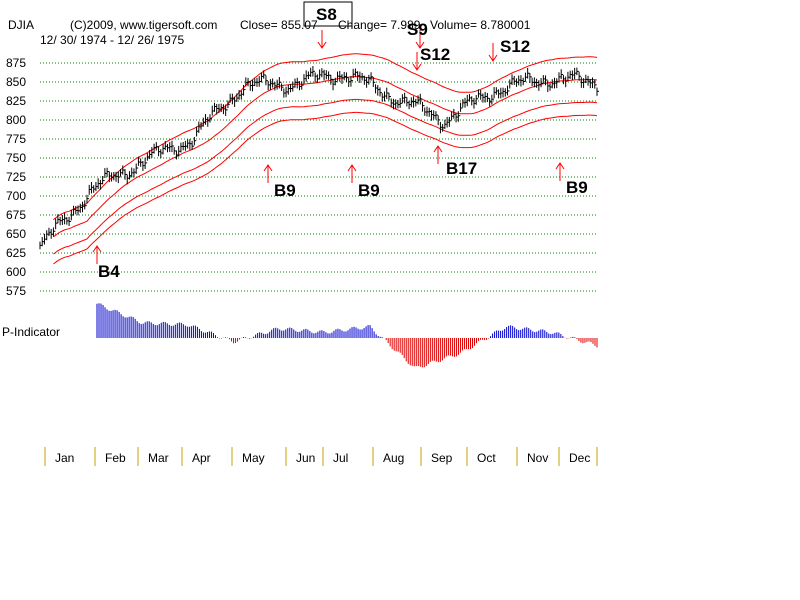  Describe the element at coordinates (379, 25) in the screenshot. I see `change-value: Change= 7.989` at that location.